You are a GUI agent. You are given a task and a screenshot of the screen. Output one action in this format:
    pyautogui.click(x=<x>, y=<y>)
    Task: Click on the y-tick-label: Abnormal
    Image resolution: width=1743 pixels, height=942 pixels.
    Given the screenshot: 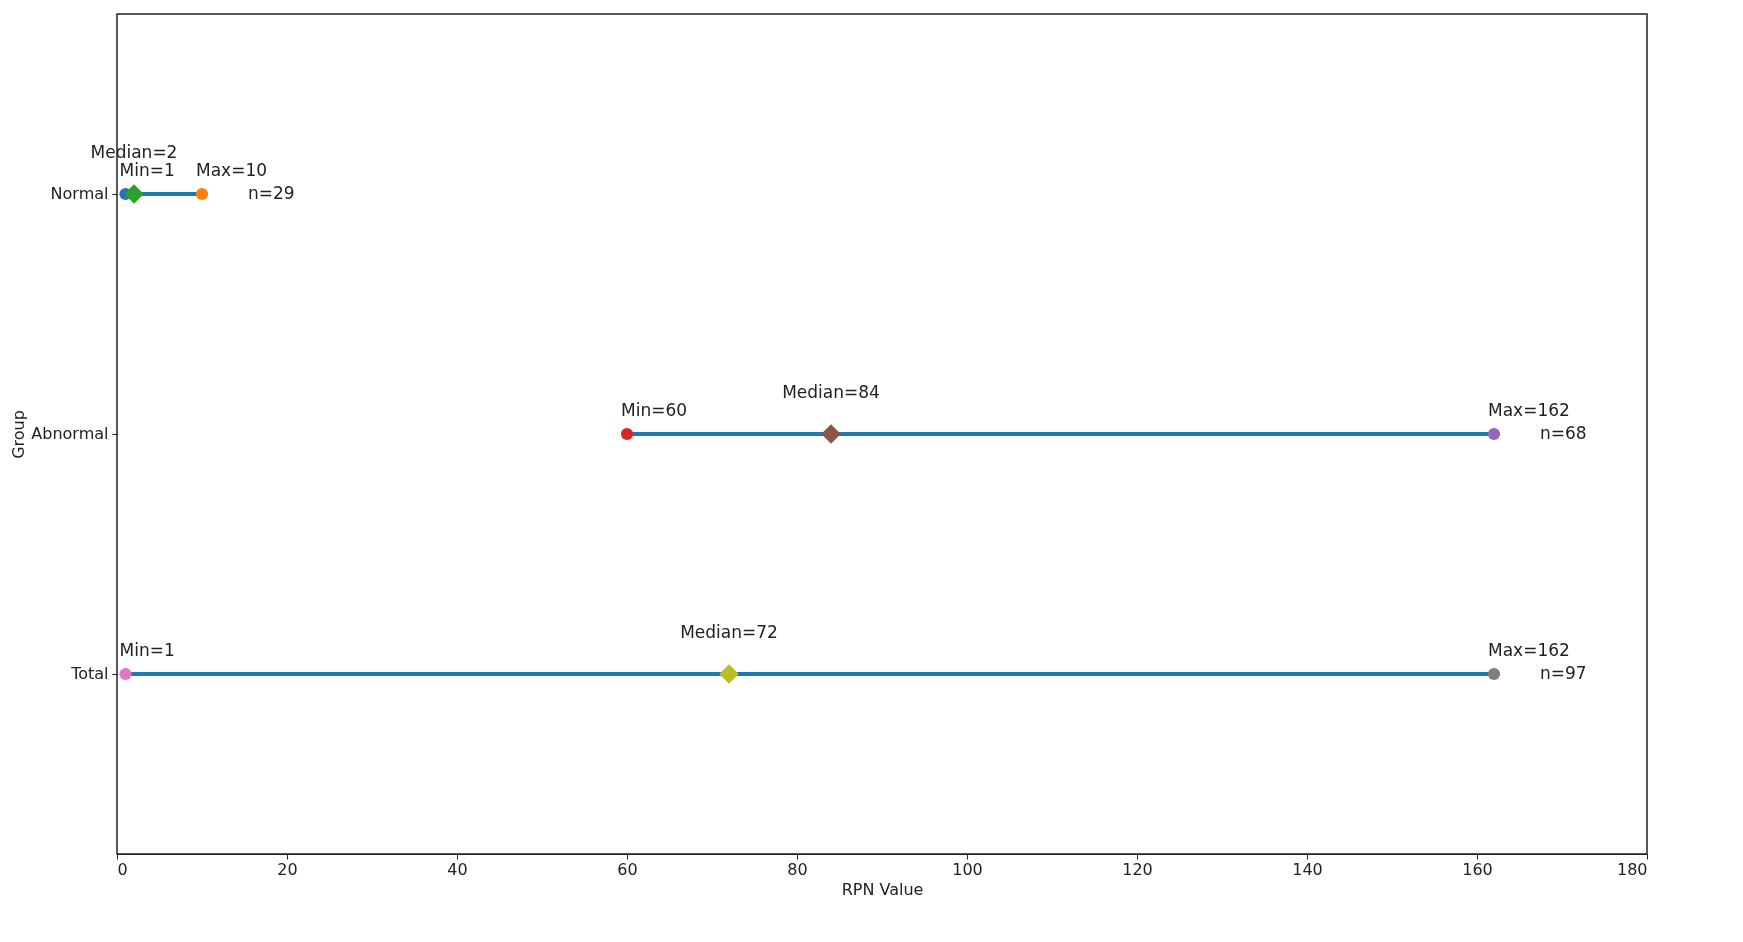 What is the action you would take?
    pyautogui.click(x=70, y=433)
    